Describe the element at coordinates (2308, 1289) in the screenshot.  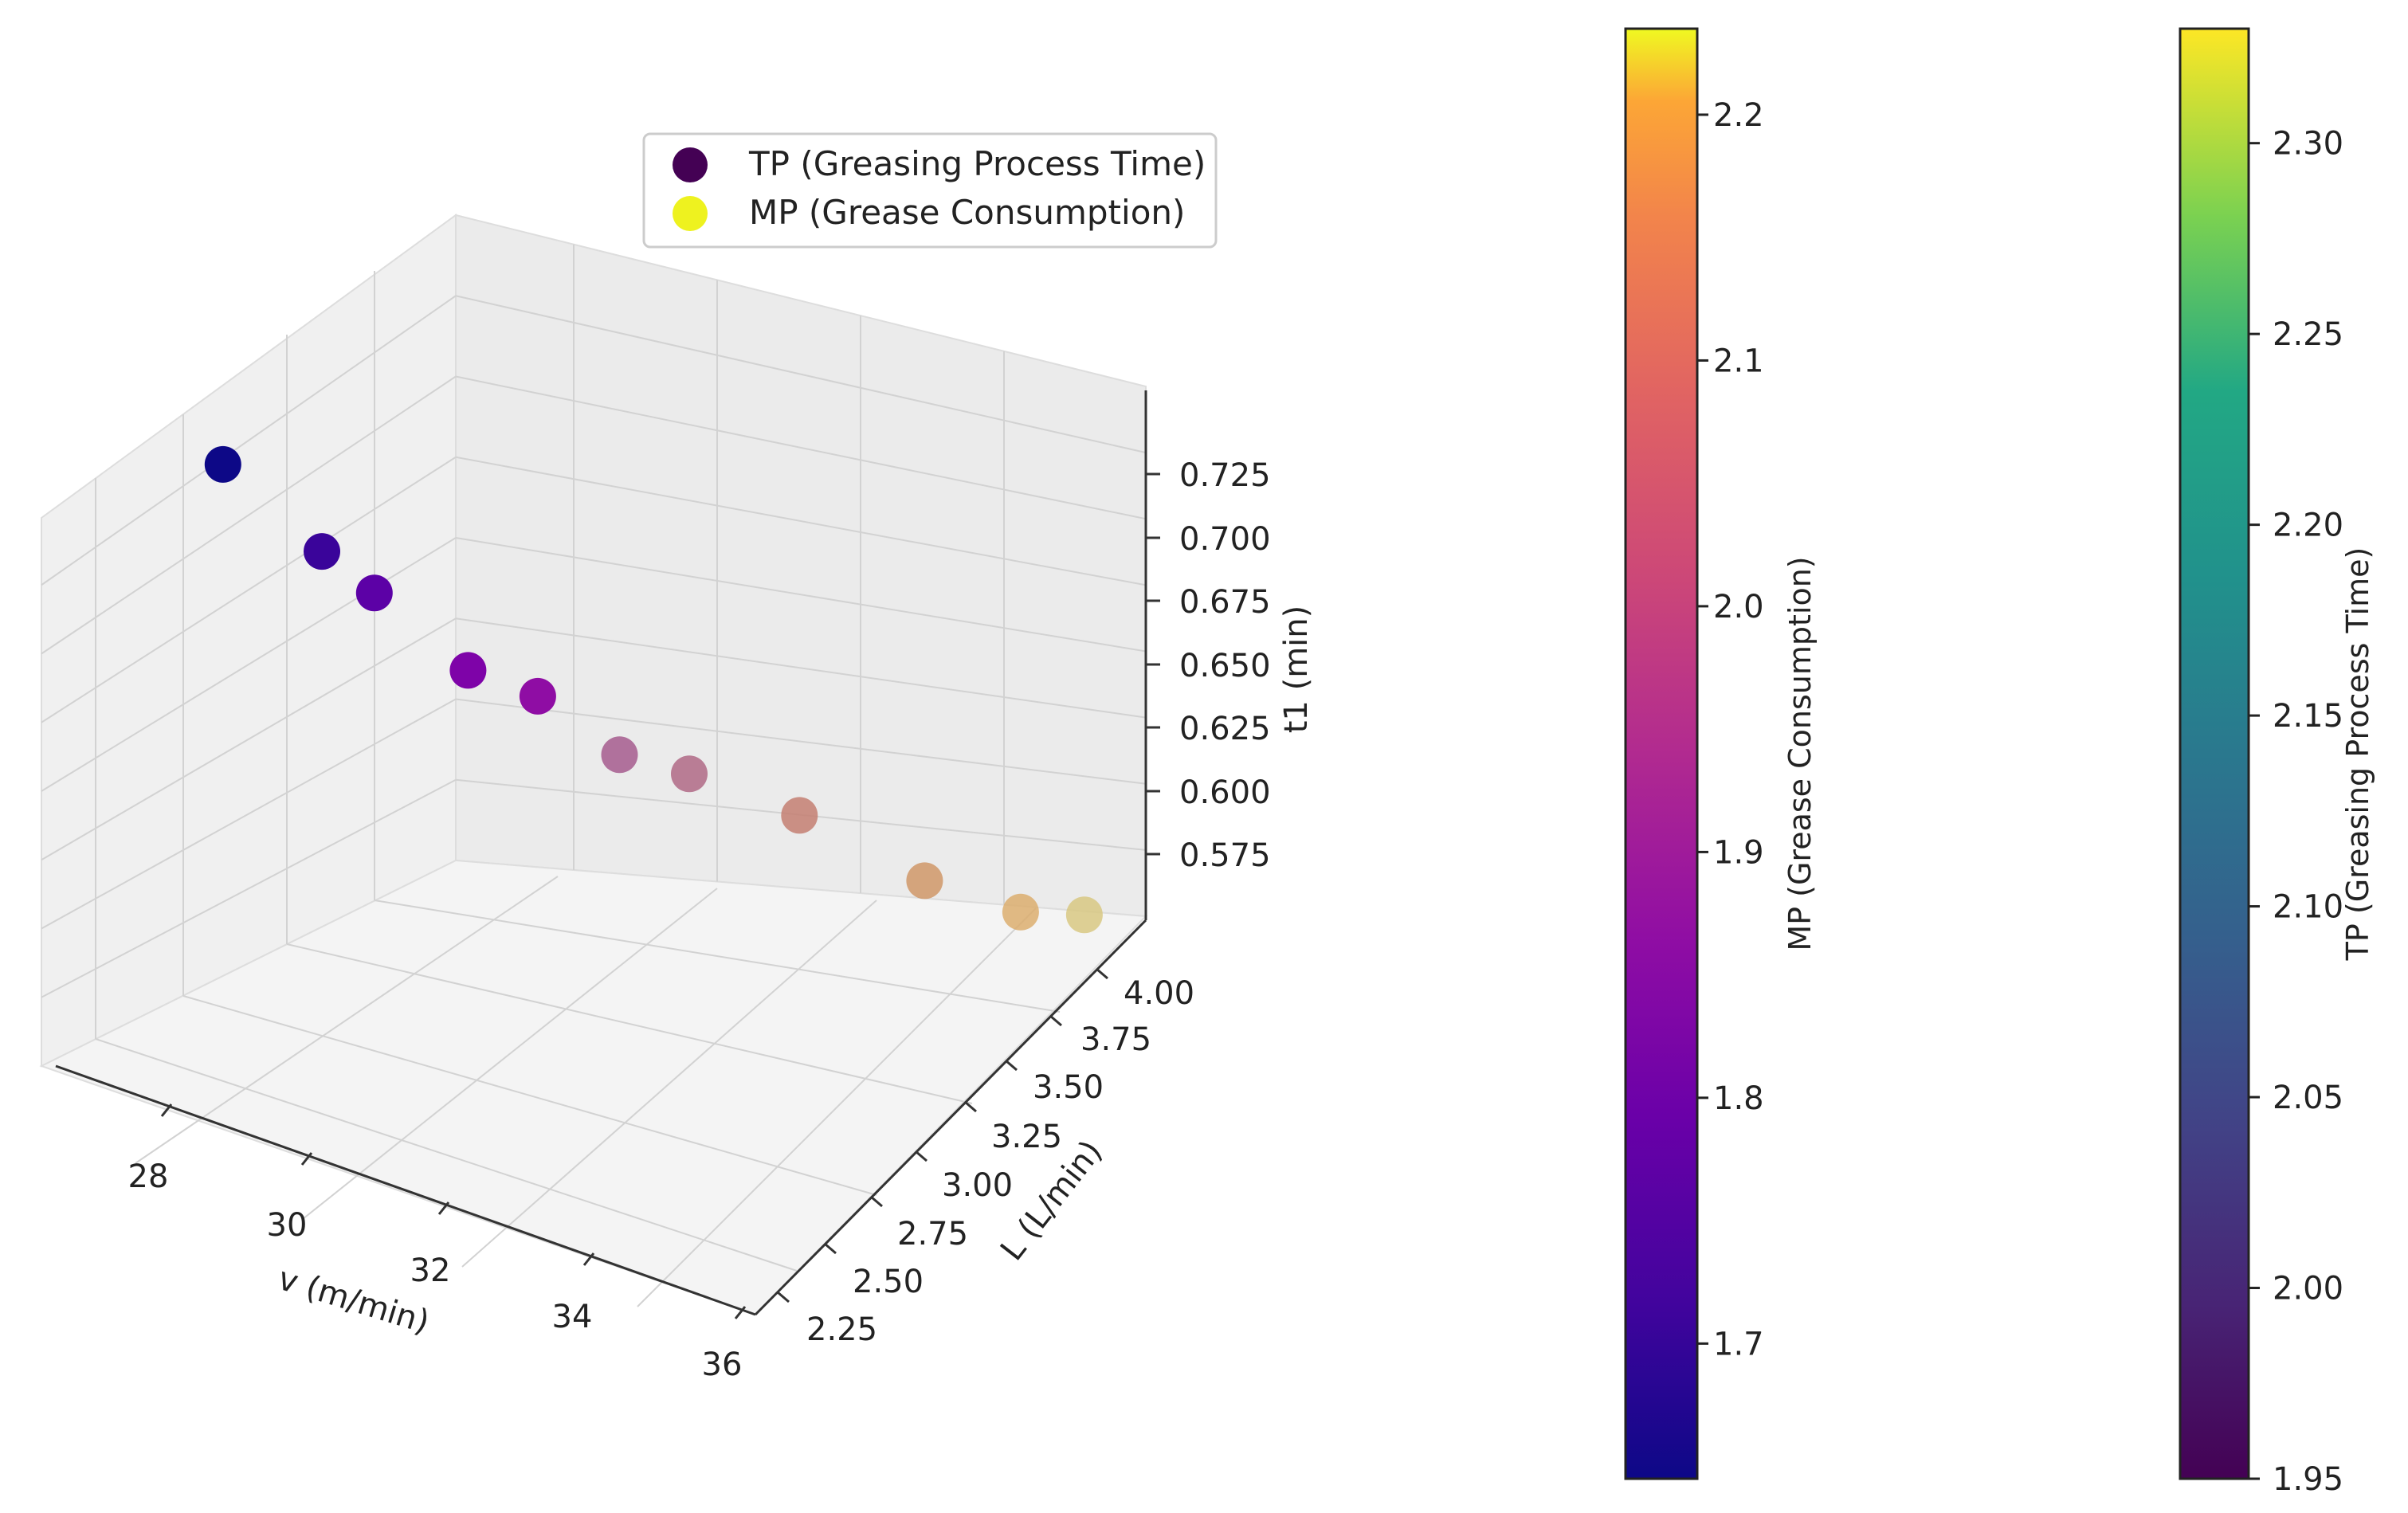
I see `colorbar-tick-label: 2.00` at that location.